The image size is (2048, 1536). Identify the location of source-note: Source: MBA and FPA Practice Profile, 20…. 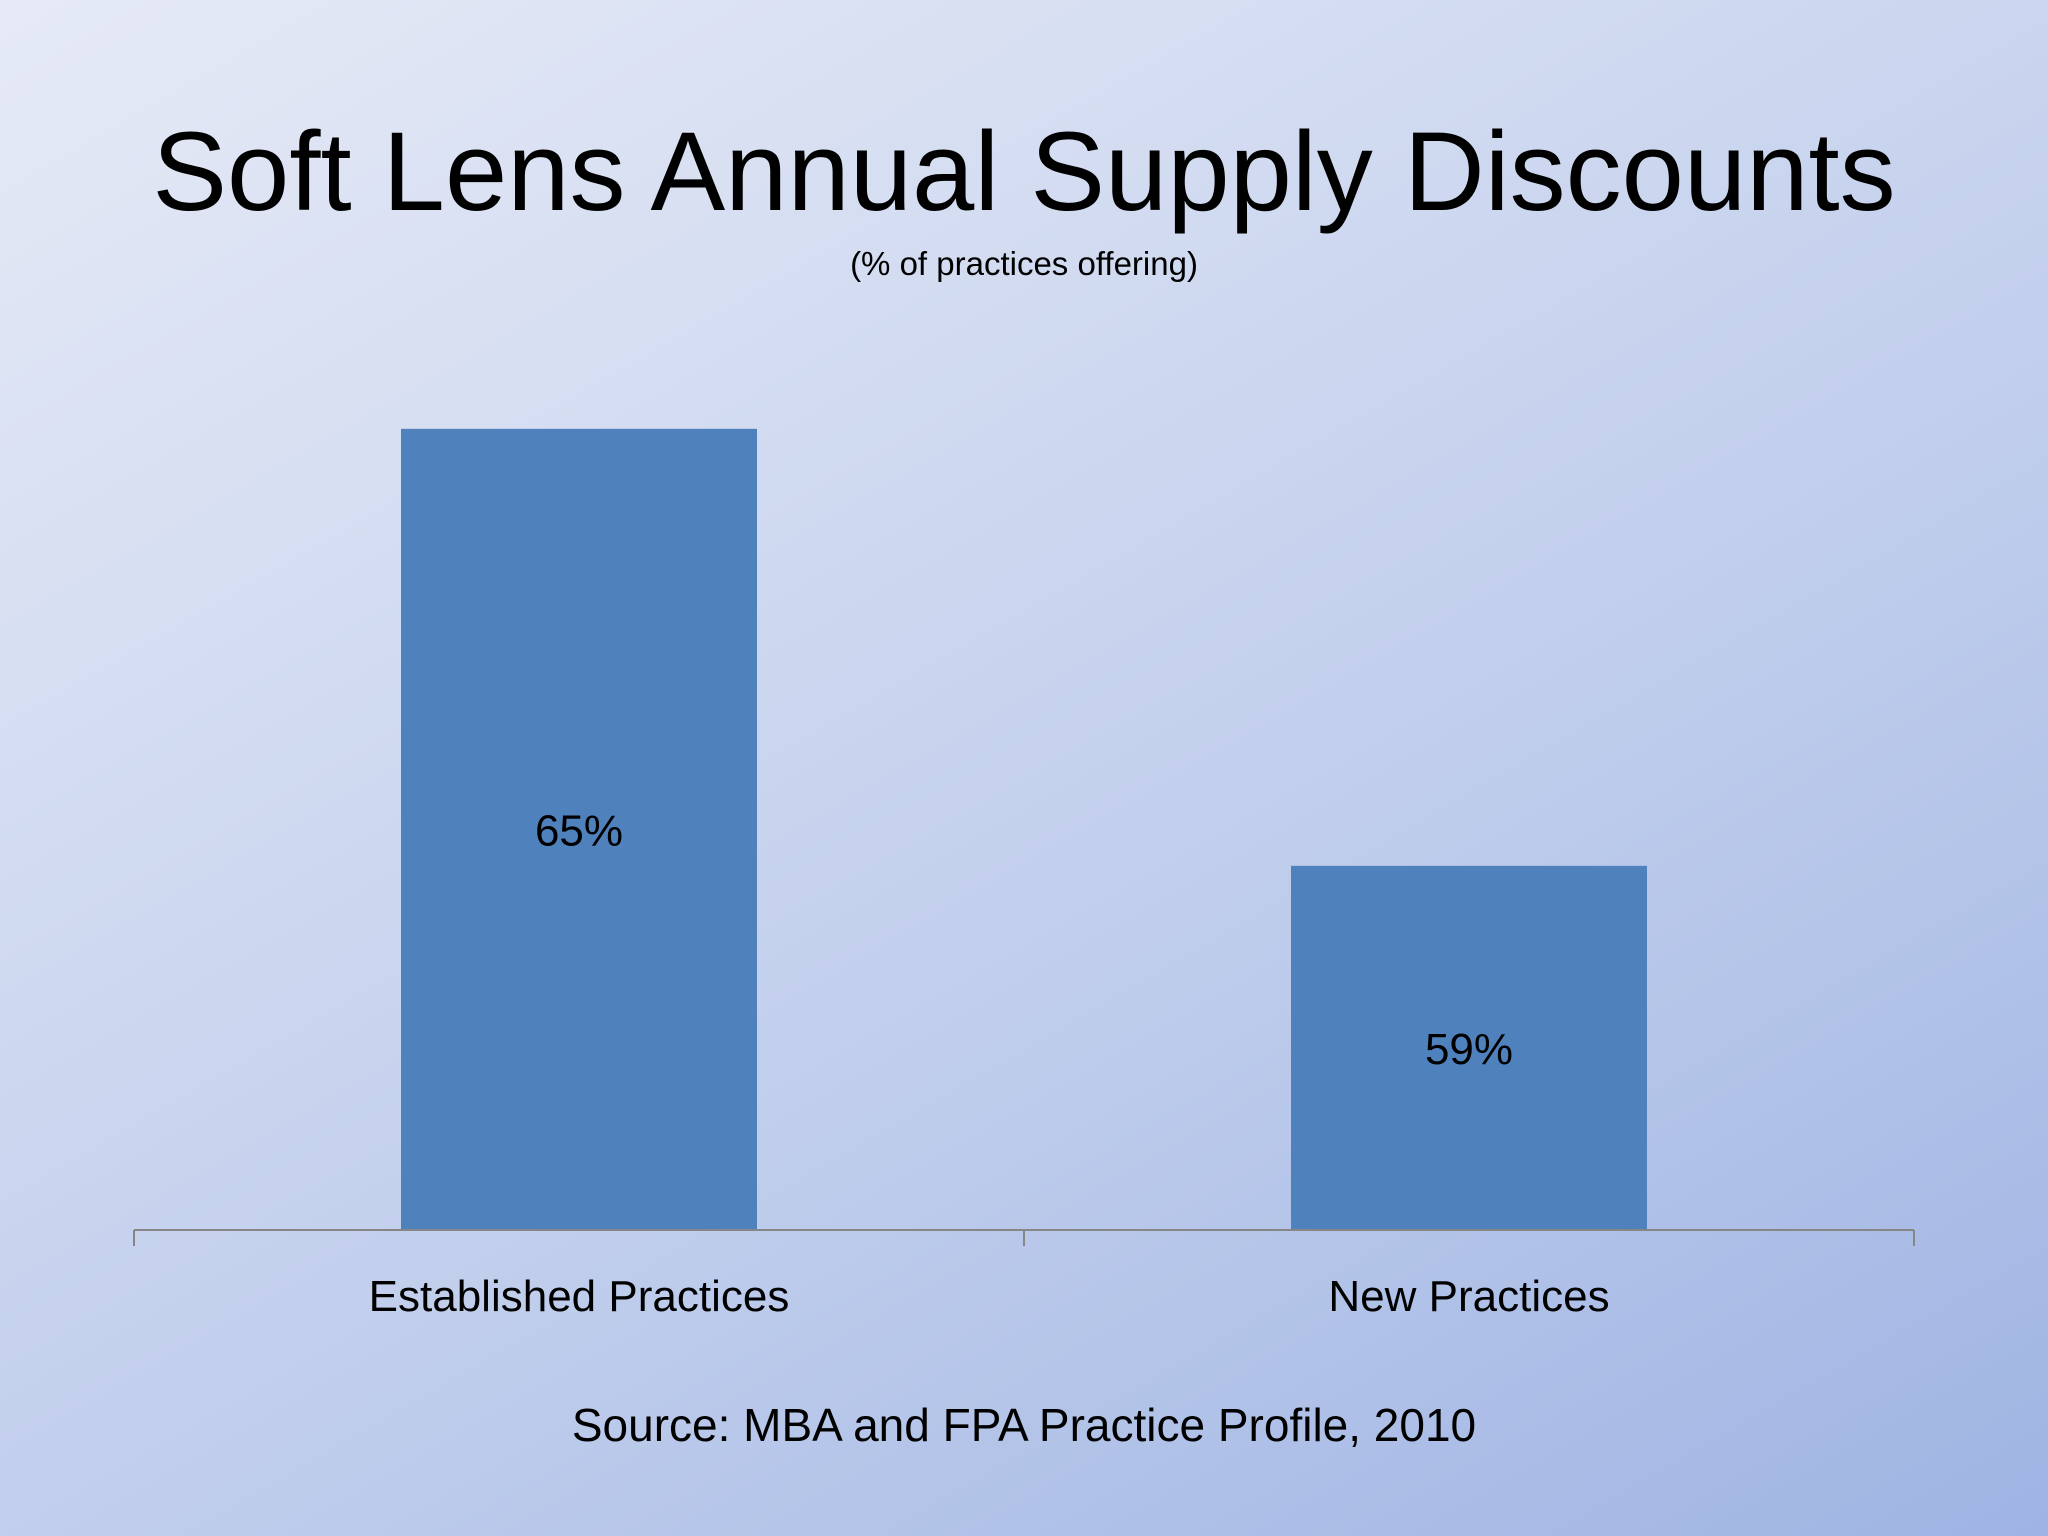
(1024, 1425).